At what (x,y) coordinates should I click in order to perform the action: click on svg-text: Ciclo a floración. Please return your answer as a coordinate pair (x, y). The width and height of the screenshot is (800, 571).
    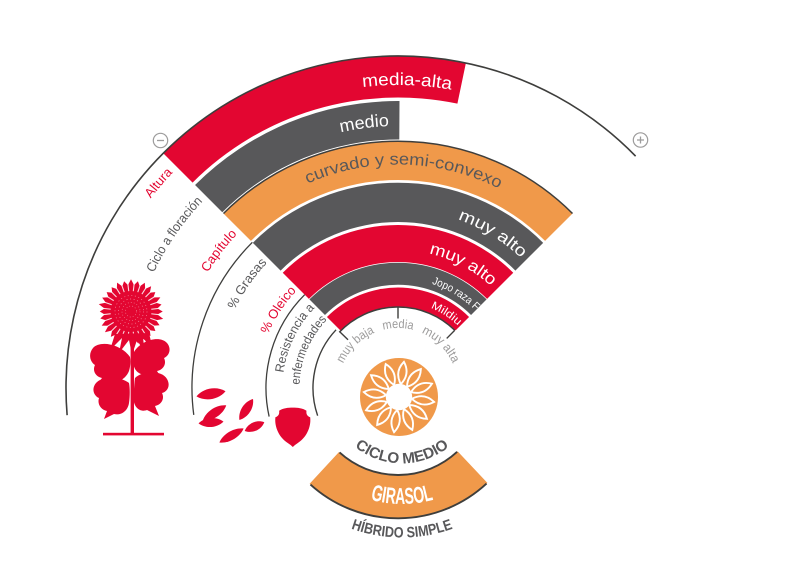
    Looking at the image, I should click on (174, 233).